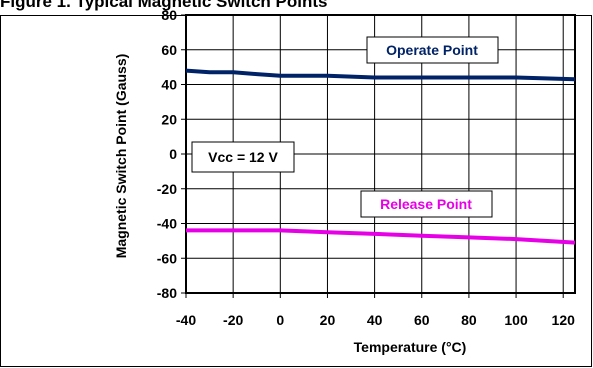 The image size is (593, 368). What do you see at coordinates (167, 189) in the screenshot?
I see `y-tick-label: -20` at bounding box center [167, 189].